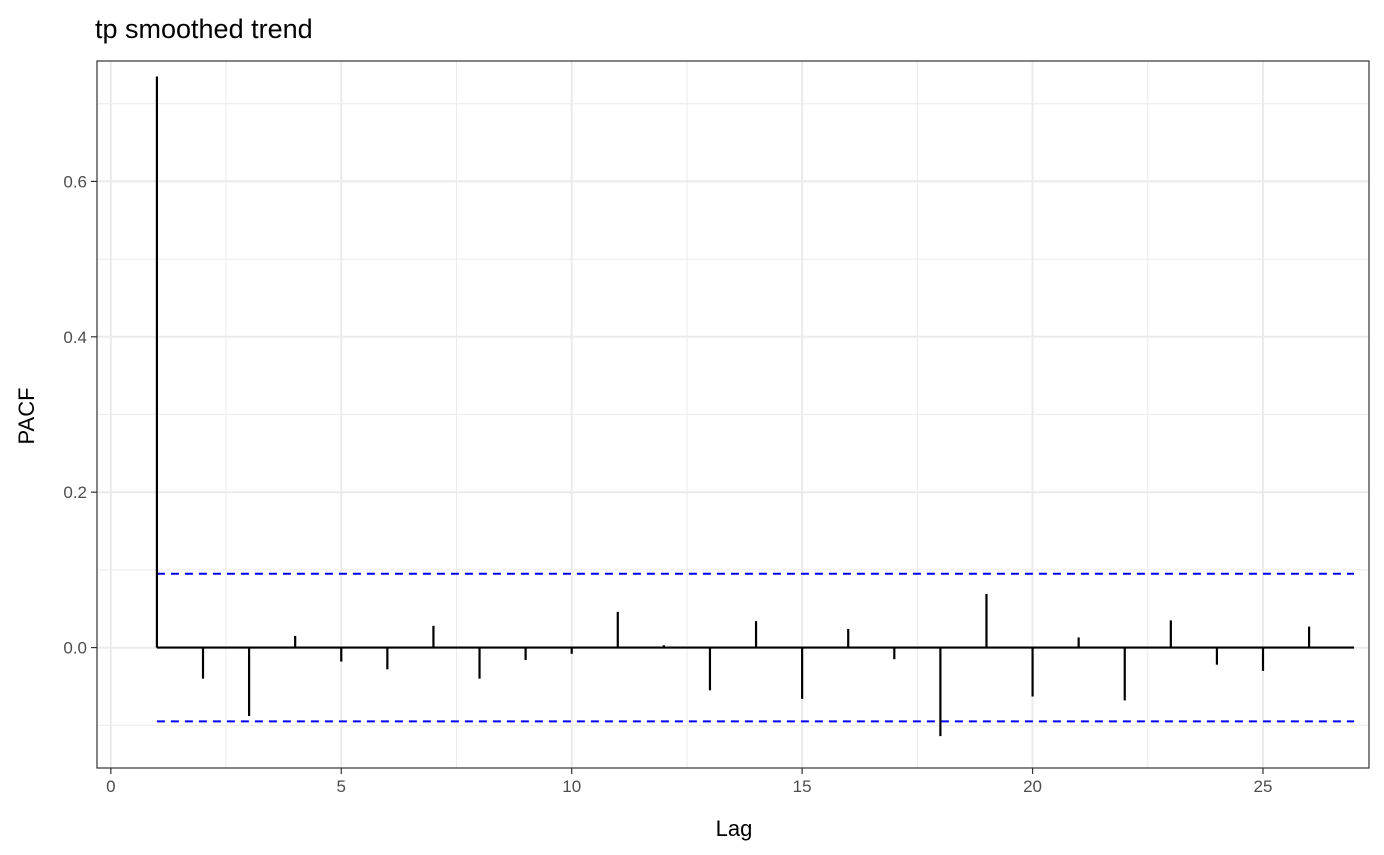  I want to click on x-tick-label: 25, so click(1263, 786).